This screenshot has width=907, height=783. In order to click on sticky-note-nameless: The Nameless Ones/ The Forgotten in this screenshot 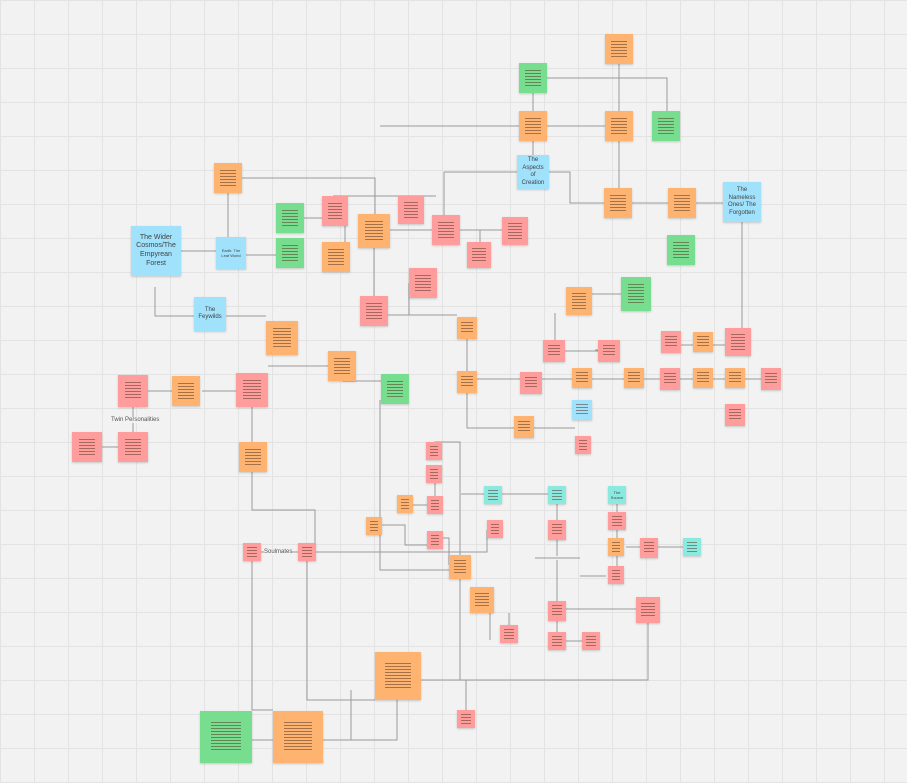, I will do `click(742, 202)`.